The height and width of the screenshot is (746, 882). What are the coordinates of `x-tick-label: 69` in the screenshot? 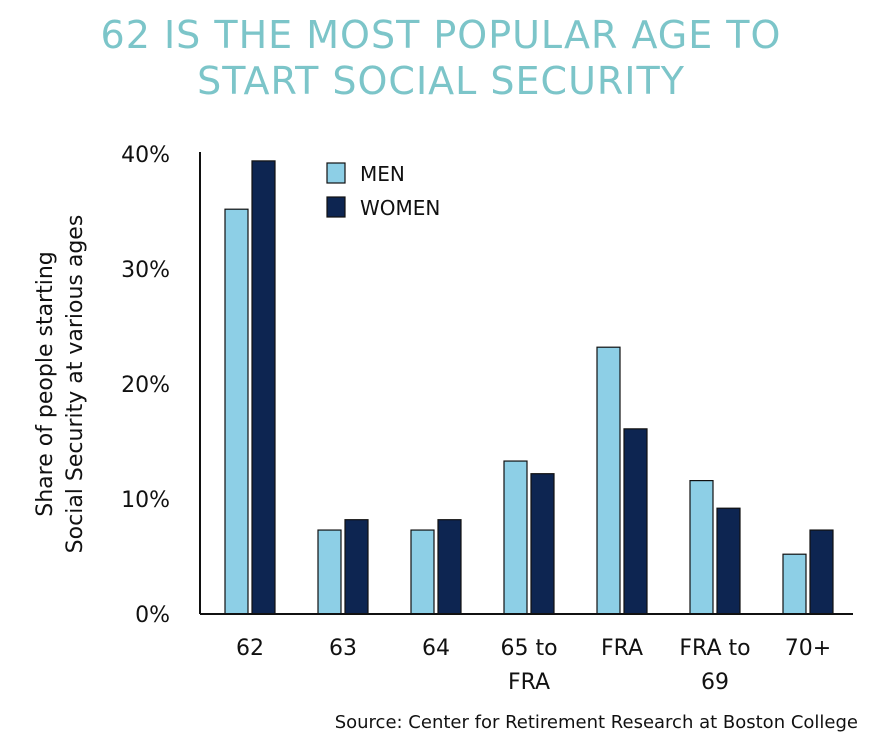 It's located at (715, 682).